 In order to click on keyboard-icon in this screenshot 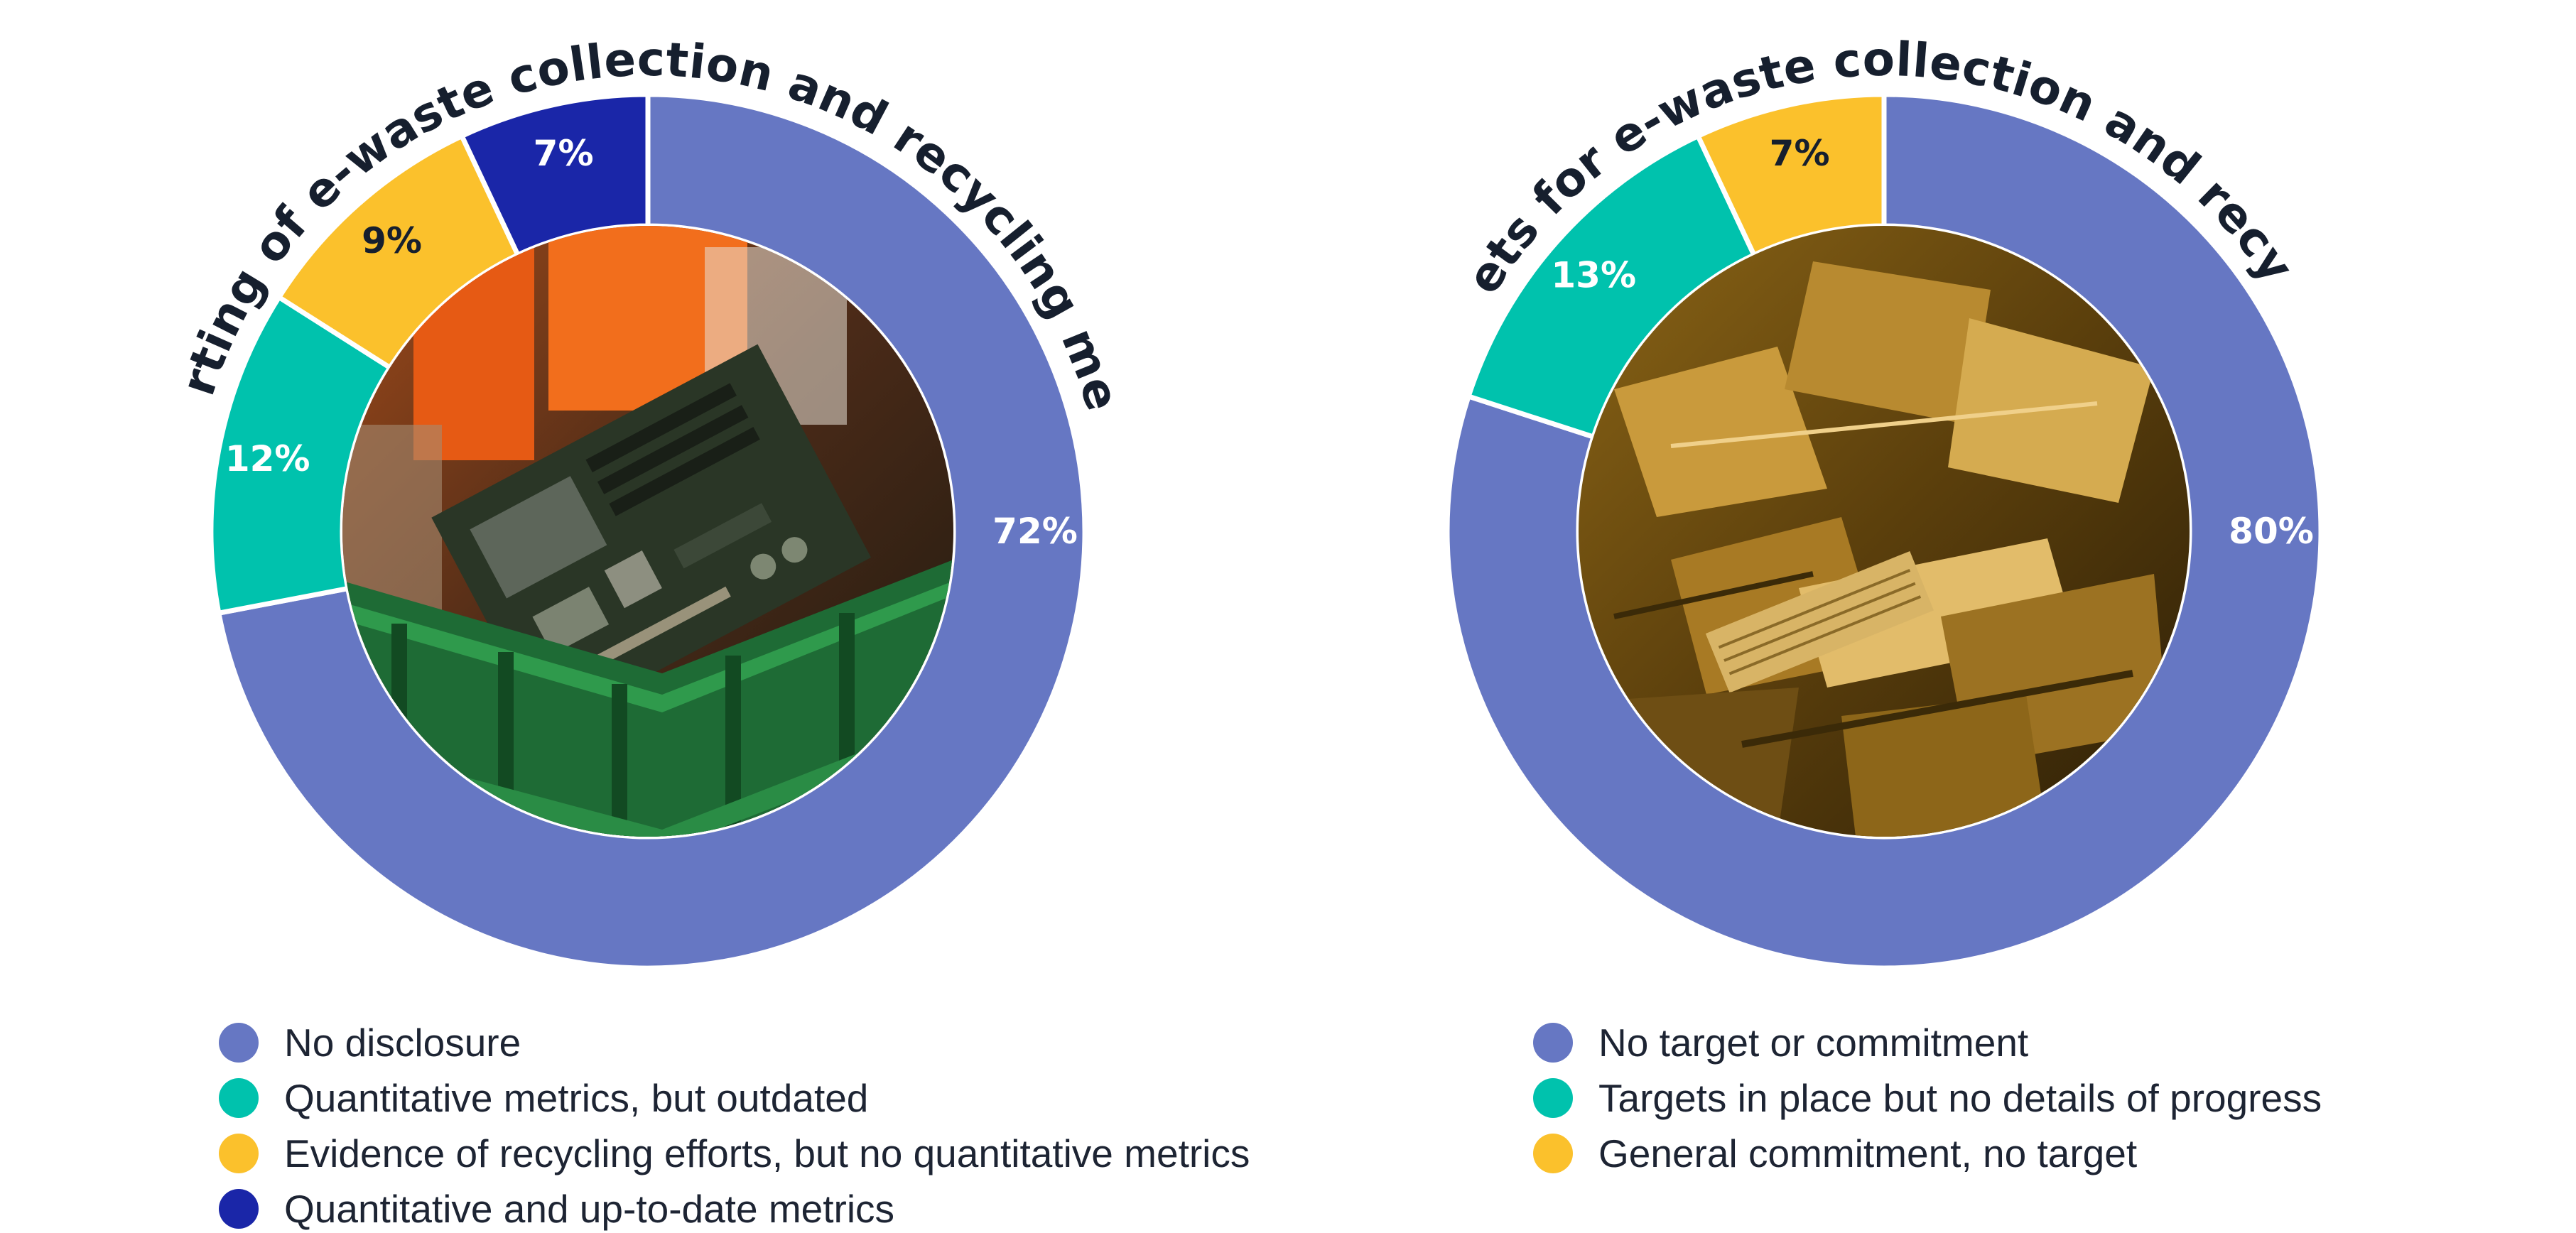, I will do `click(1819, 621)`.